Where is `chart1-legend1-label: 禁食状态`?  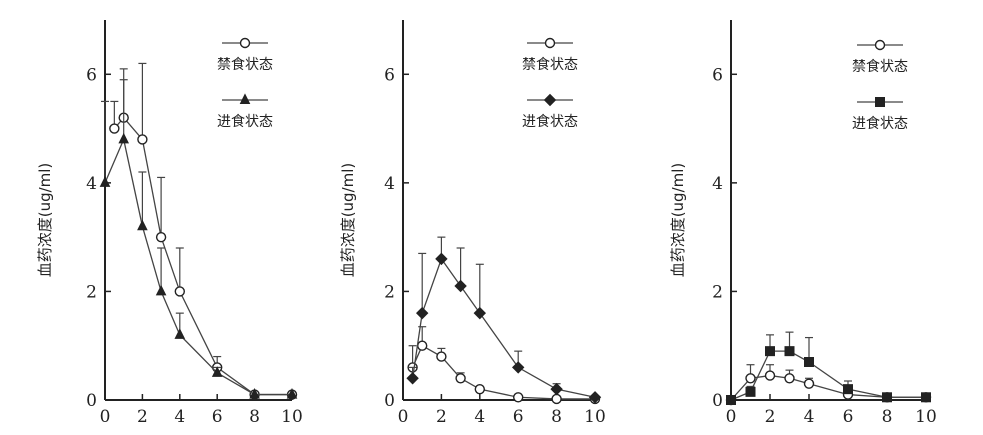 chart1-legend1-label: 禁食状态 is located at coordinates (245, 64).